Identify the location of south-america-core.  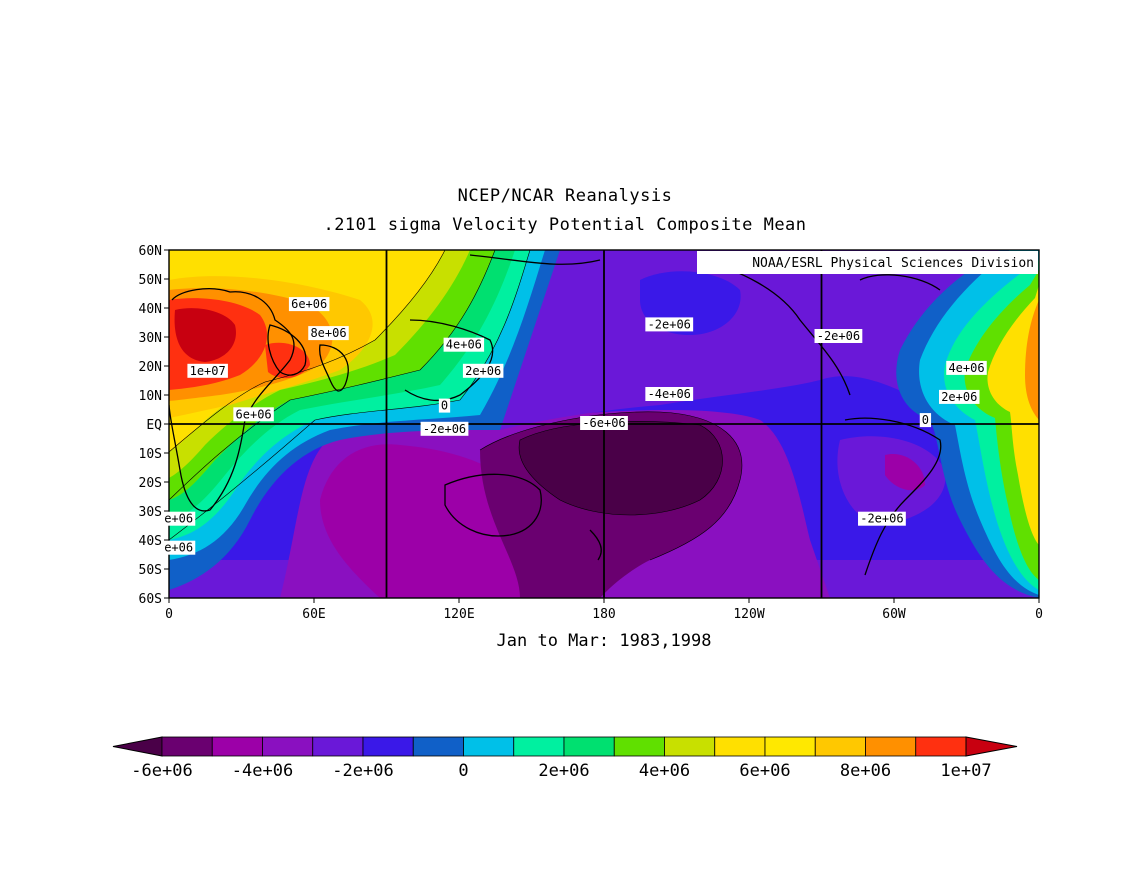
(905, 472).